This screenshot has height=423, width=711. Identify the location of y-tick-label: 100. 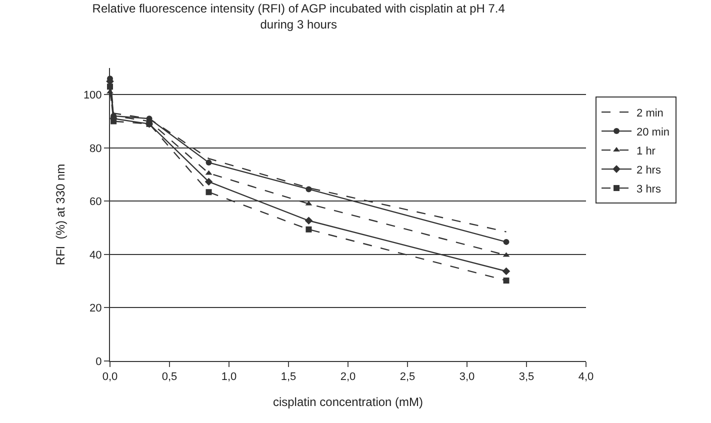
(92, 95).